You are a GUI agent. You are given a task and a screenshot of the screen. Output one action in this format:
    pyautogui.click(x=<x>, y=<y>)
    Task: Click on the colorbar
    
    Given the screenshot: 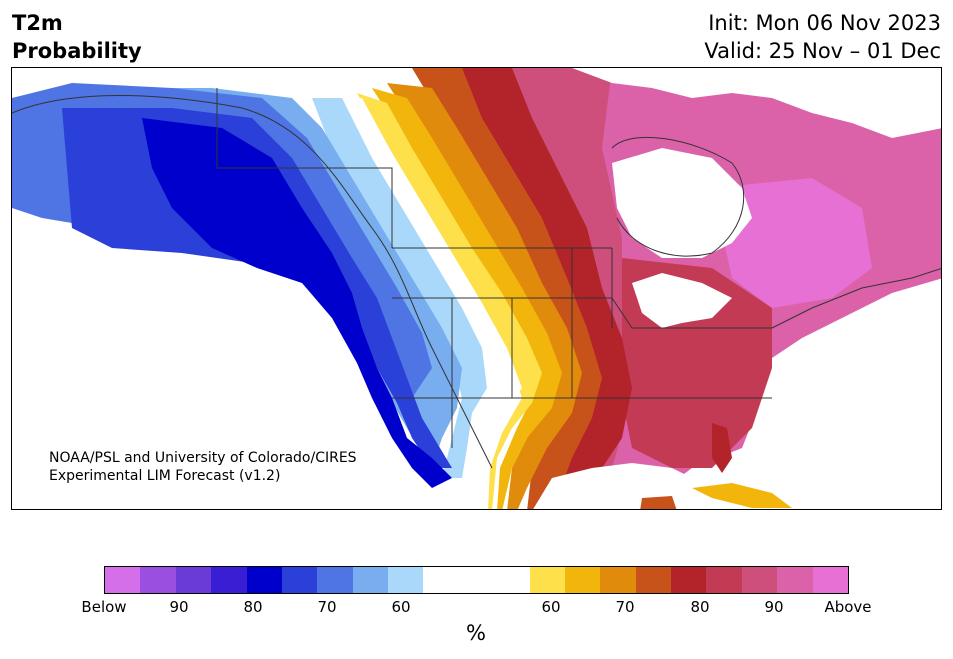 What is the action you would take?
    pyautogui.click(x=476, y=580)
    